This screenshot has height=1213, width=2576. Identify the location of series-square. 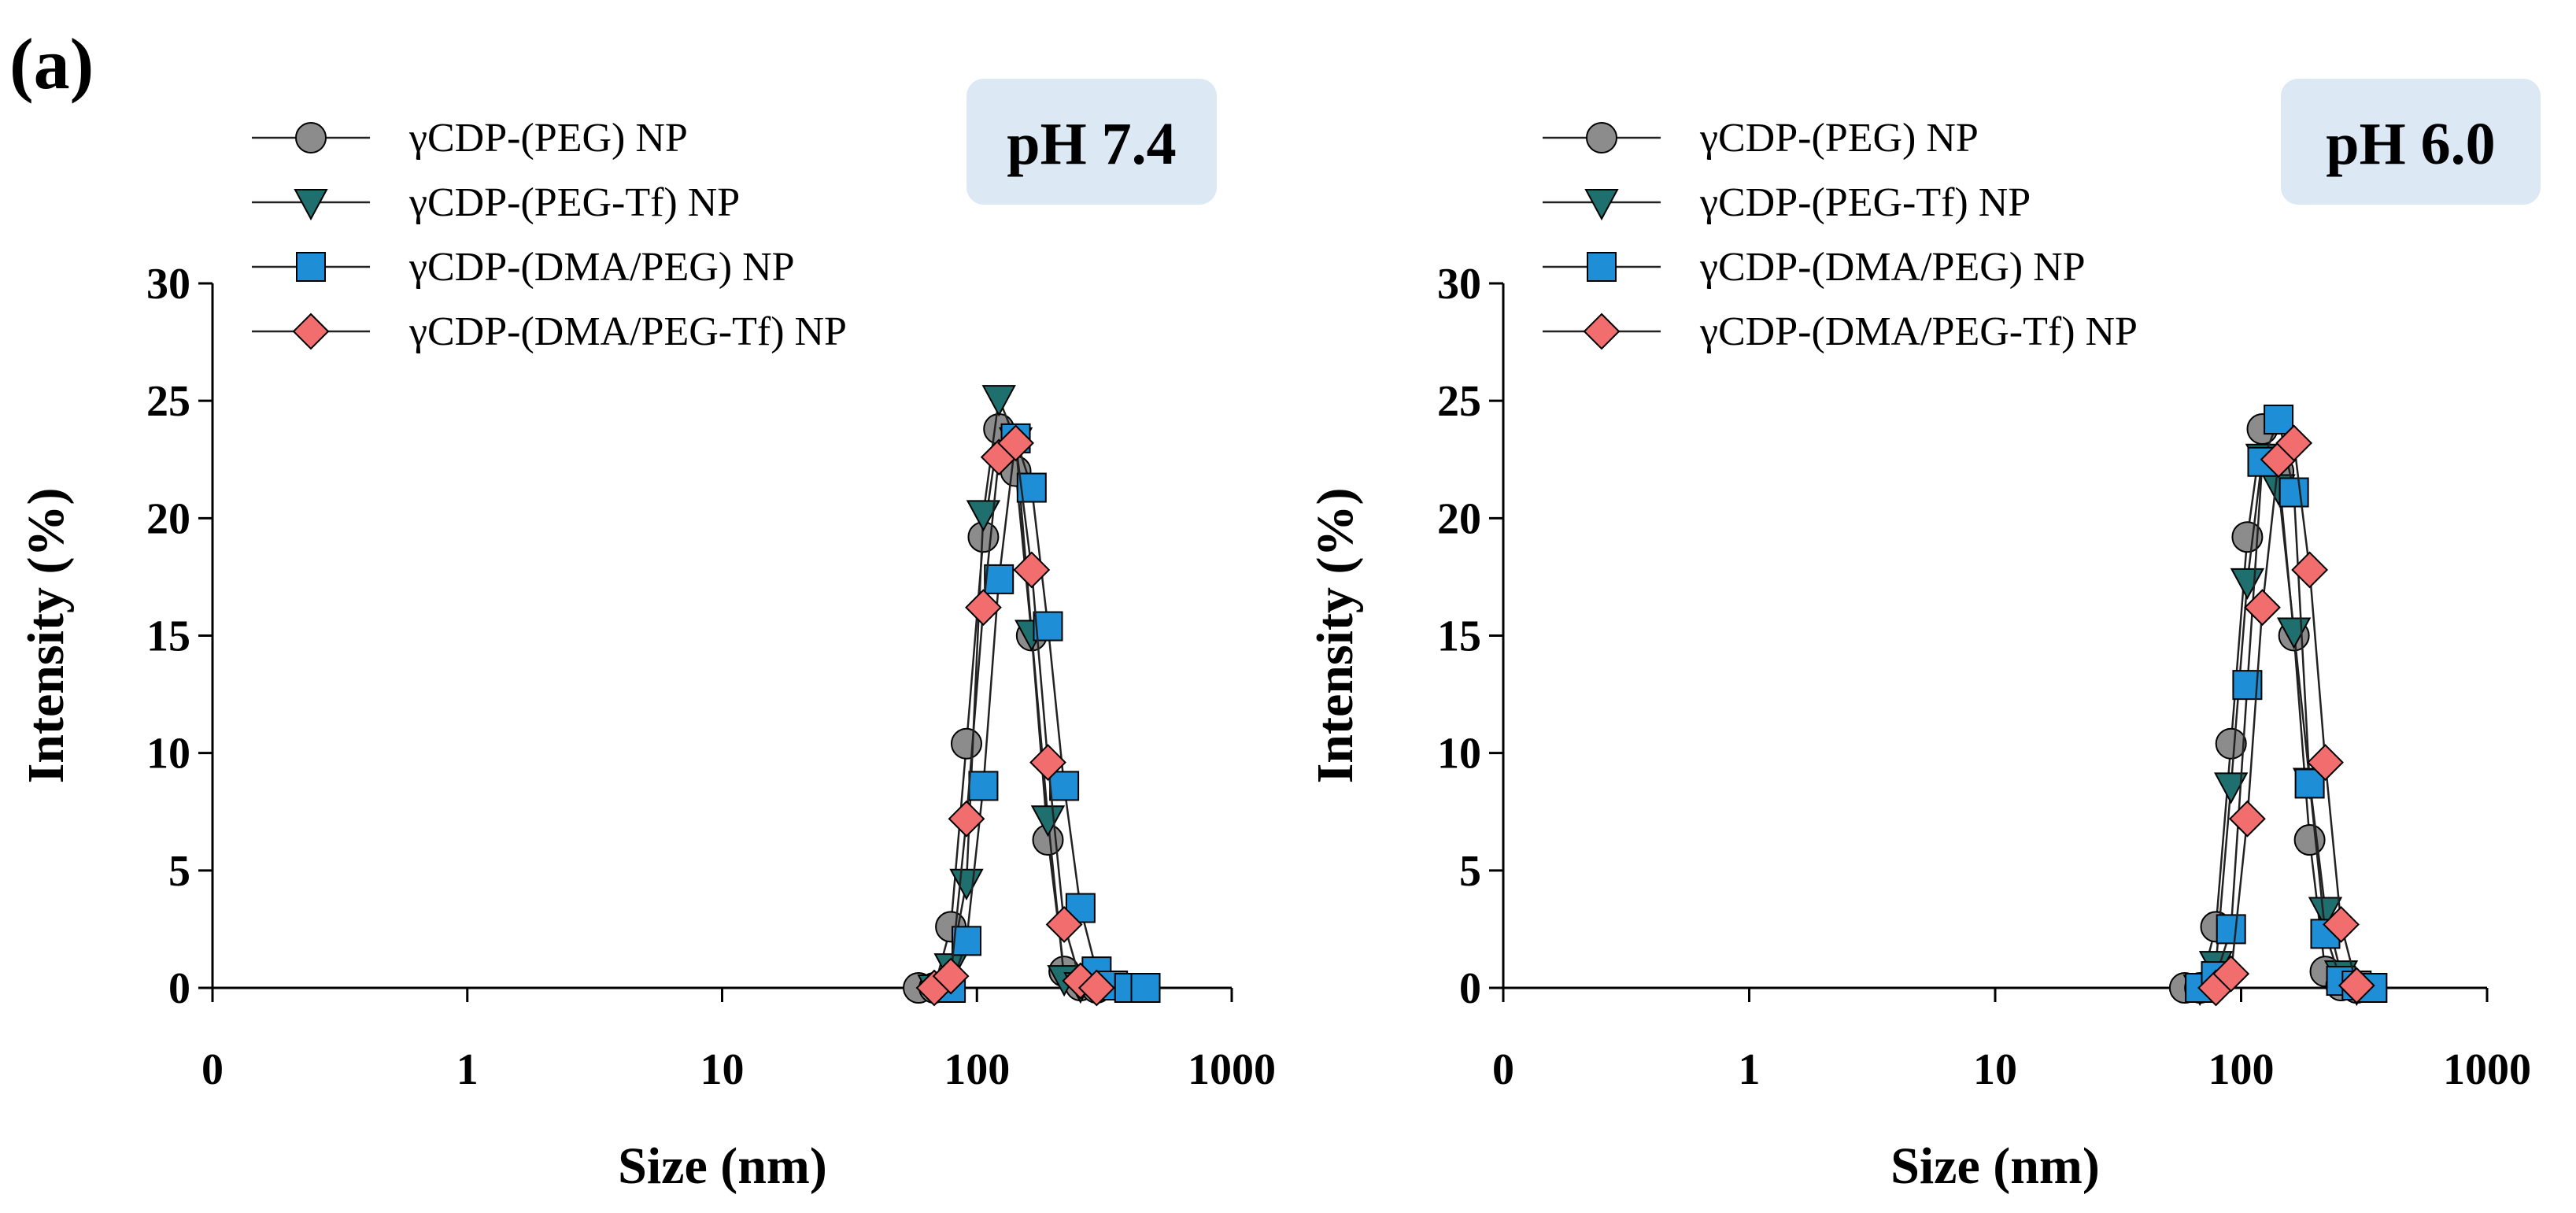
(1048, 713).